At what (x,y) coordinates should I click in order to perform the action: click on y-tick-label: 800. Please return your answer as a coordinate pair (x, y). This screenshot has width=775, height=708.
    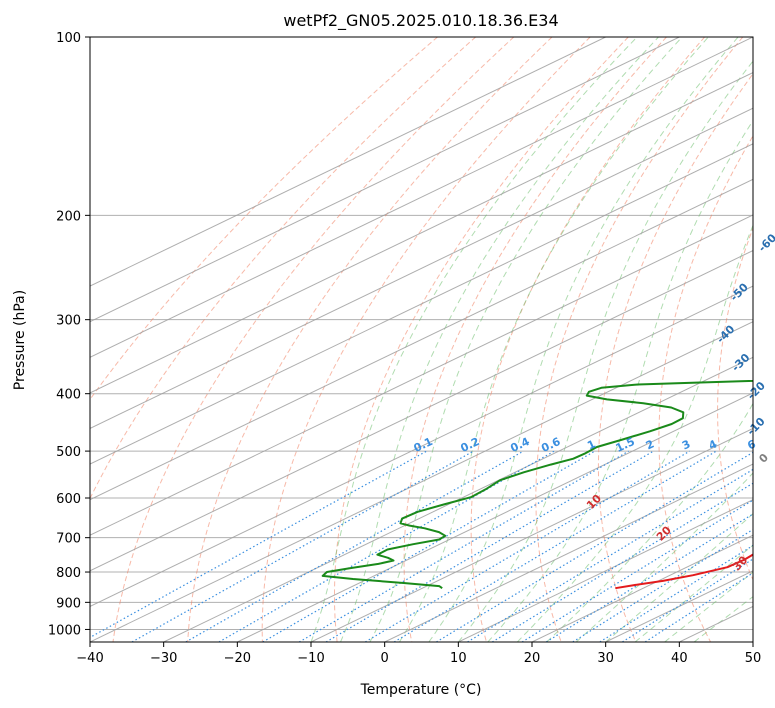
    Looking at the image, I should click on (68, 573).